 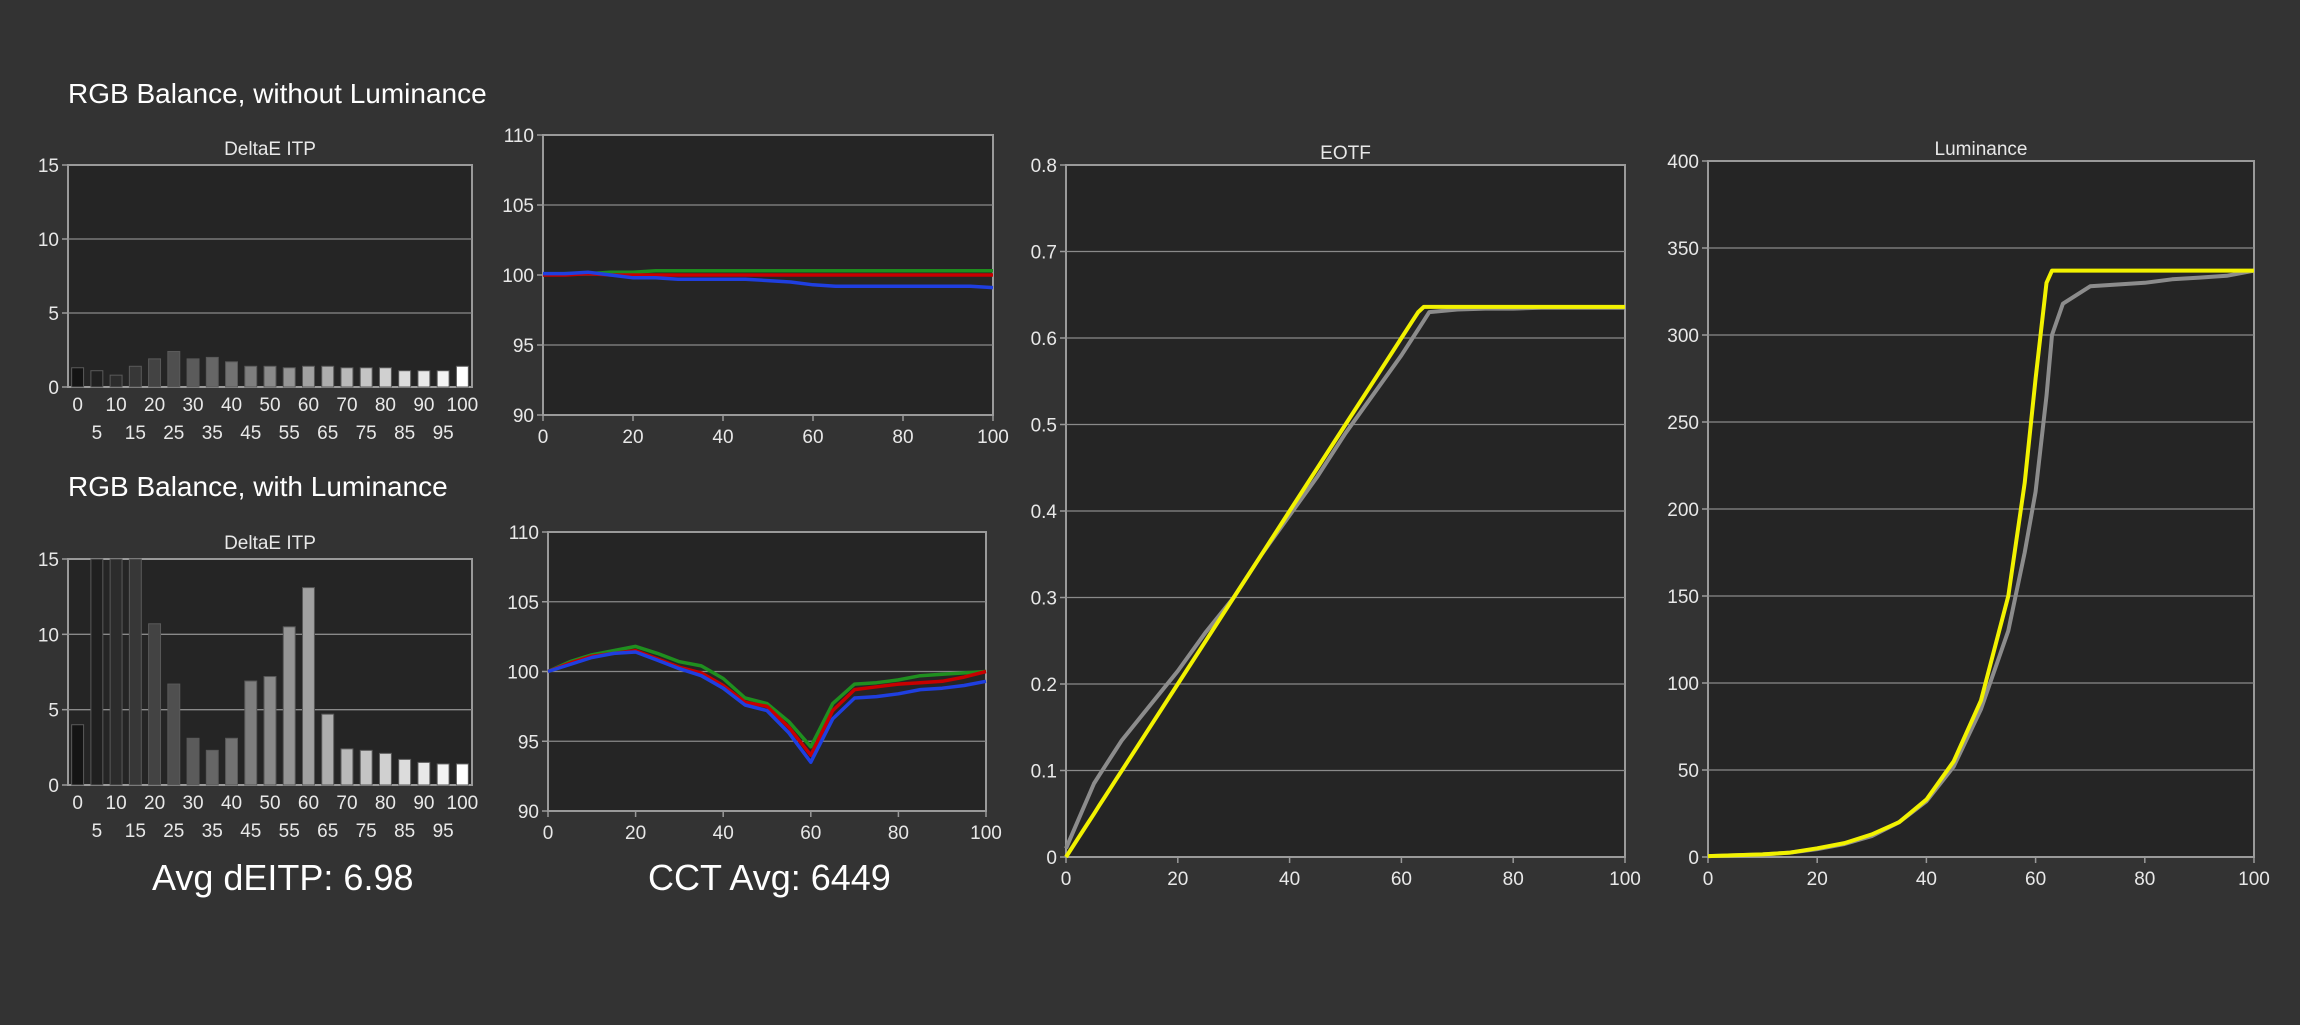 I want to click on deltae_top-x-tick-label: 20, so click(x=154, y=405).